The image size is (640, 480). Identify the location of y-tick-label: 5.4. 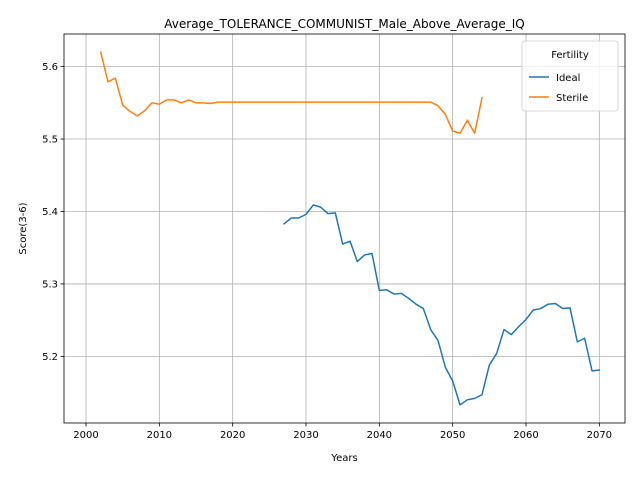
(50, 212).